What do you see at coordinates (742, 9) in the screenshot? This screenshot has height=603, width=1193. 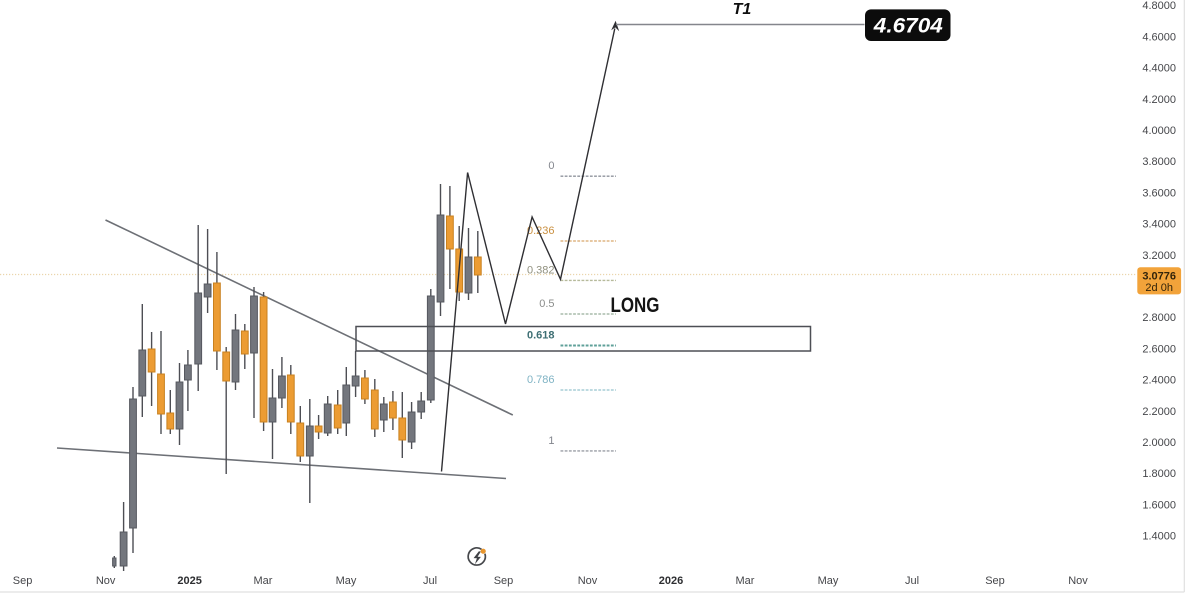 I see `svg-text: T1` at bounding box center [742, 9].